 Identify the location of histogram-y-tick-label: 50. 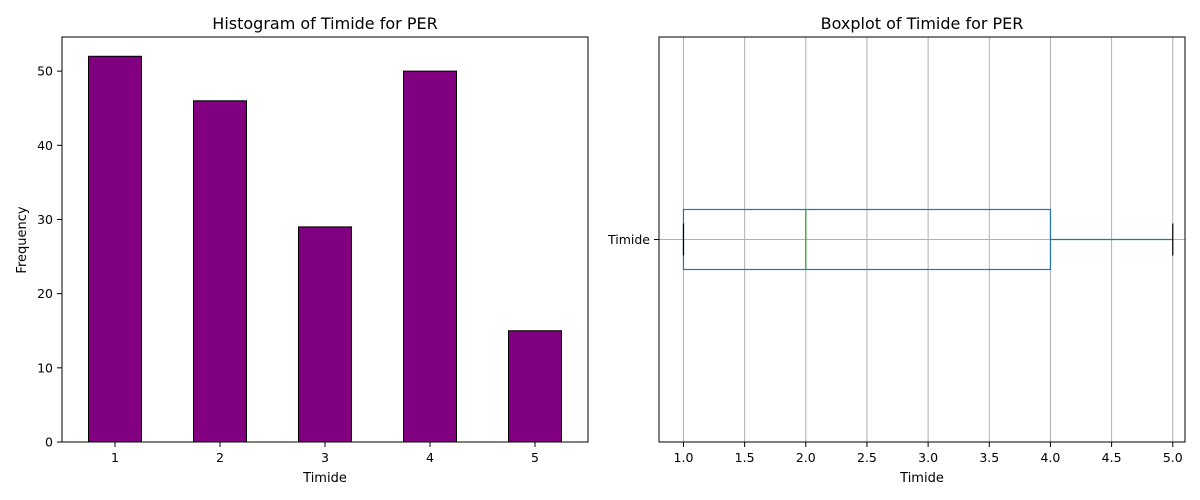
(45, 71).